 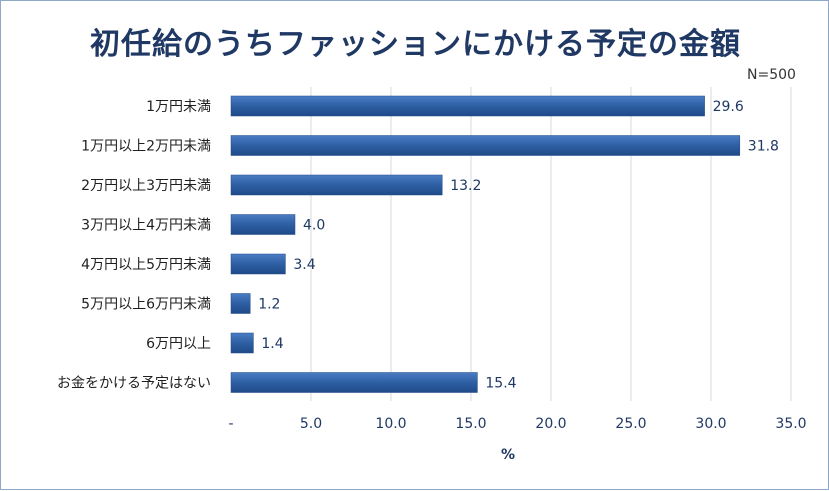 What do you see at coordinates (146, 147) in the screenshot?
I see `category-label: 1万円以上2万円未満` at bounding box center [146, 147].